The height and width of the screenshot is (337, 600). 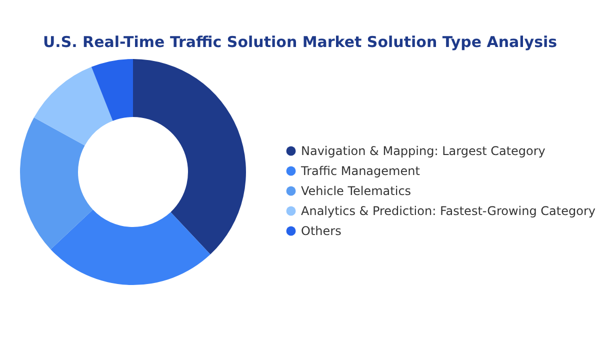 I want to click on legend-label: Vehicle Telematics, so click(x=356, y=191).